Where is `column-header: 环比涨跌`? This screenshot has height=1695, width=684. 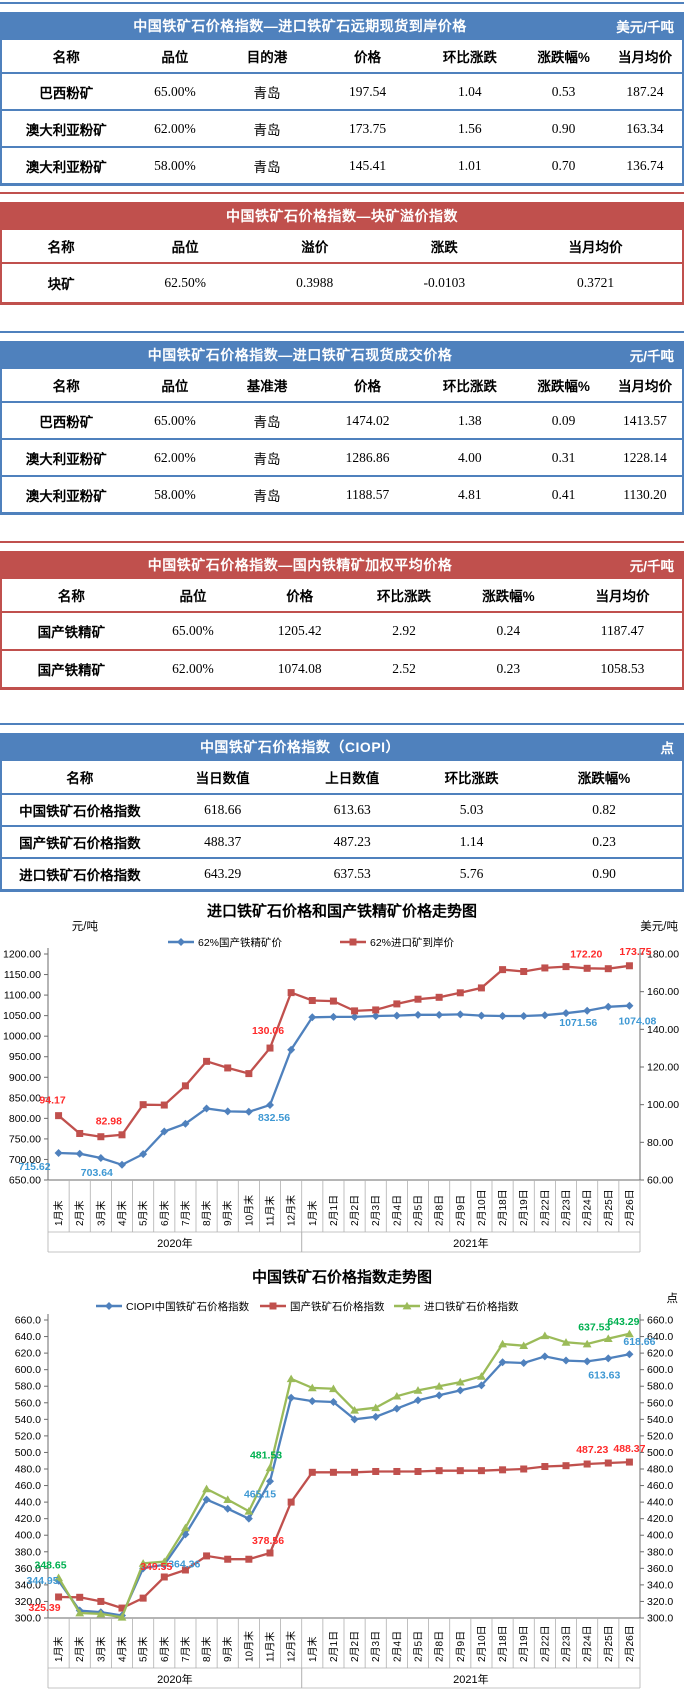
column-header: 环比涨跌 is located at coordinates (404, 596).